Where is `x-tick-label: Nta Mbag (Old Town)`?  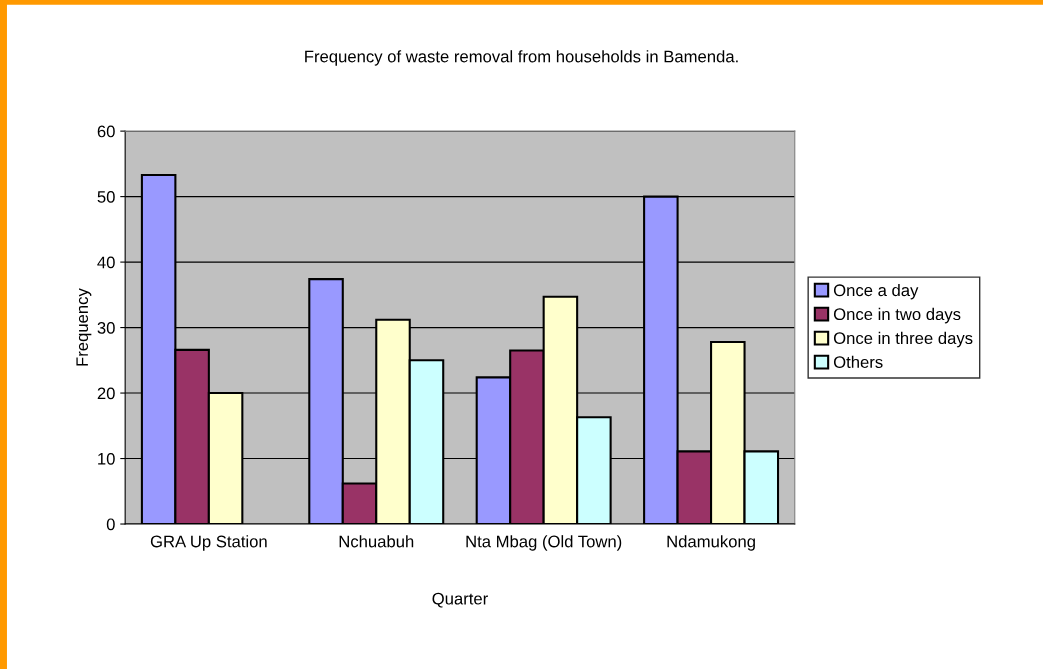
x-tick-label: Nta Mbag (Old Town) is located at coordinates (544, 543).